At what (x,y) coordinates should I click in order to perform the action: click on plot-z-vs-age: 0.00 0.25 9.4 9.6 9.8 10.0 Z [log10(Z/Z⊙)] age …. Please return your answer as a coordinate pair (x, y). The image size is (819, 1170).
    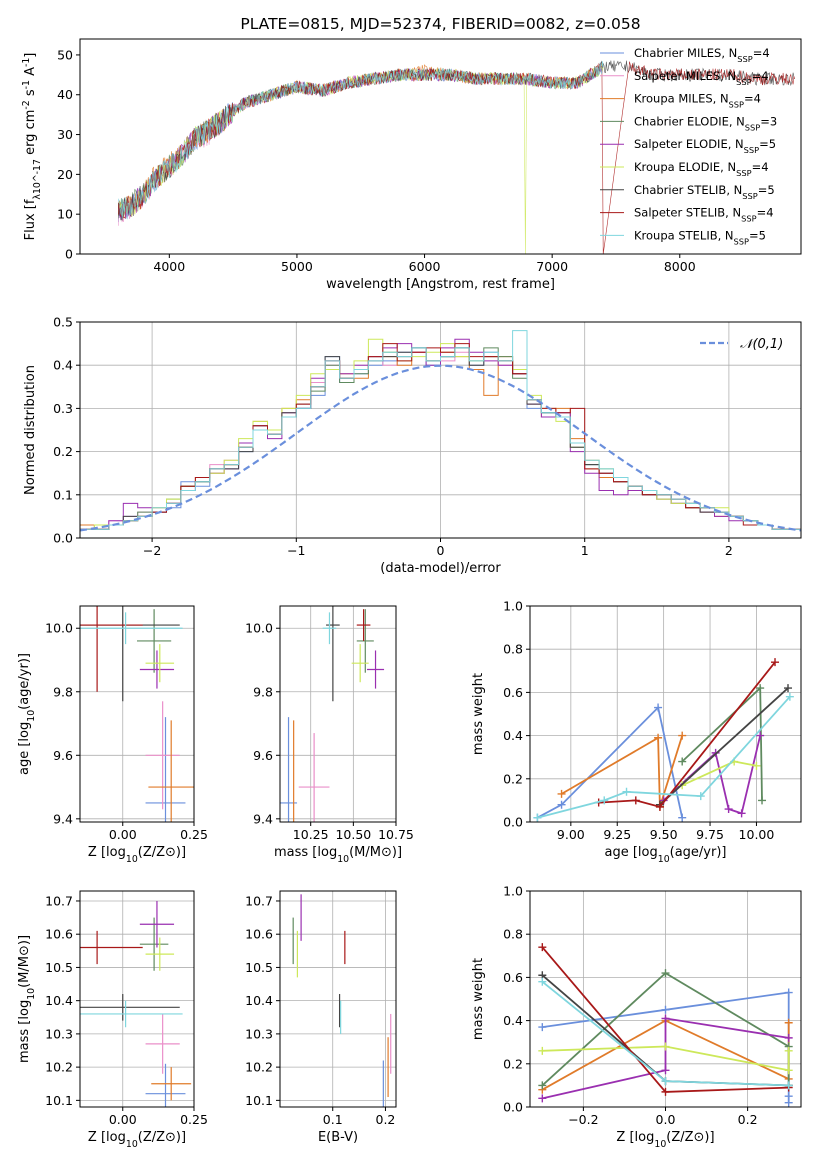
    Looking at the image, I should click on (112, 735).